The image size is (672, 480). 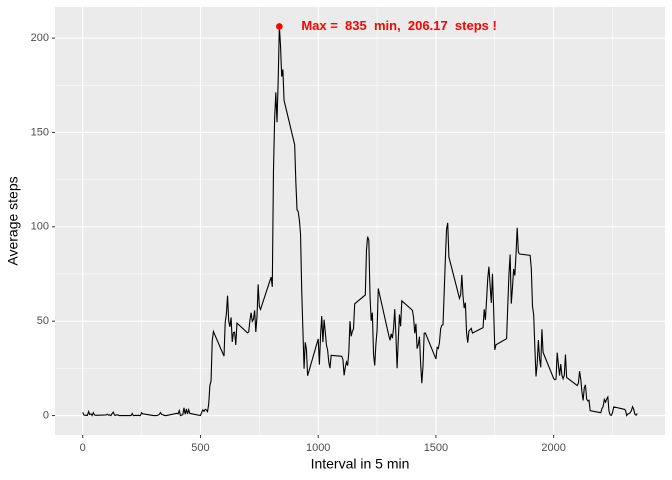 What do you see at coordinates (40, 132) in the screenshot?
I see `y-tick-label: 150` at bounding box center [40, 132].